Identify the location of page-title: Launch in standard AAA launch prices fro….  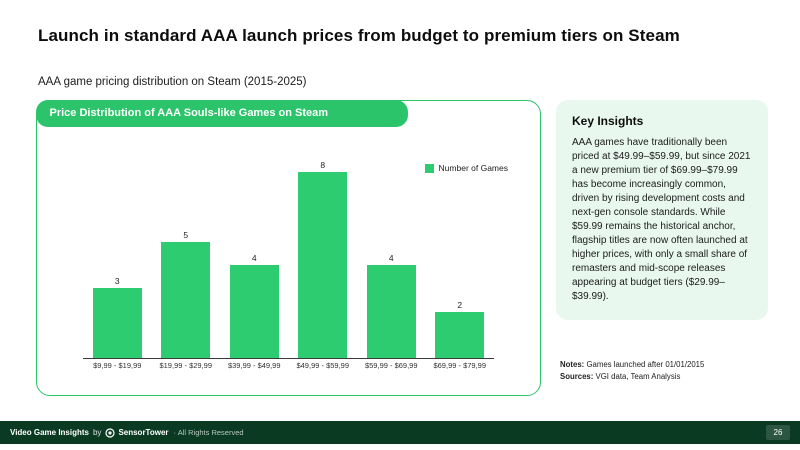
(359, 35).